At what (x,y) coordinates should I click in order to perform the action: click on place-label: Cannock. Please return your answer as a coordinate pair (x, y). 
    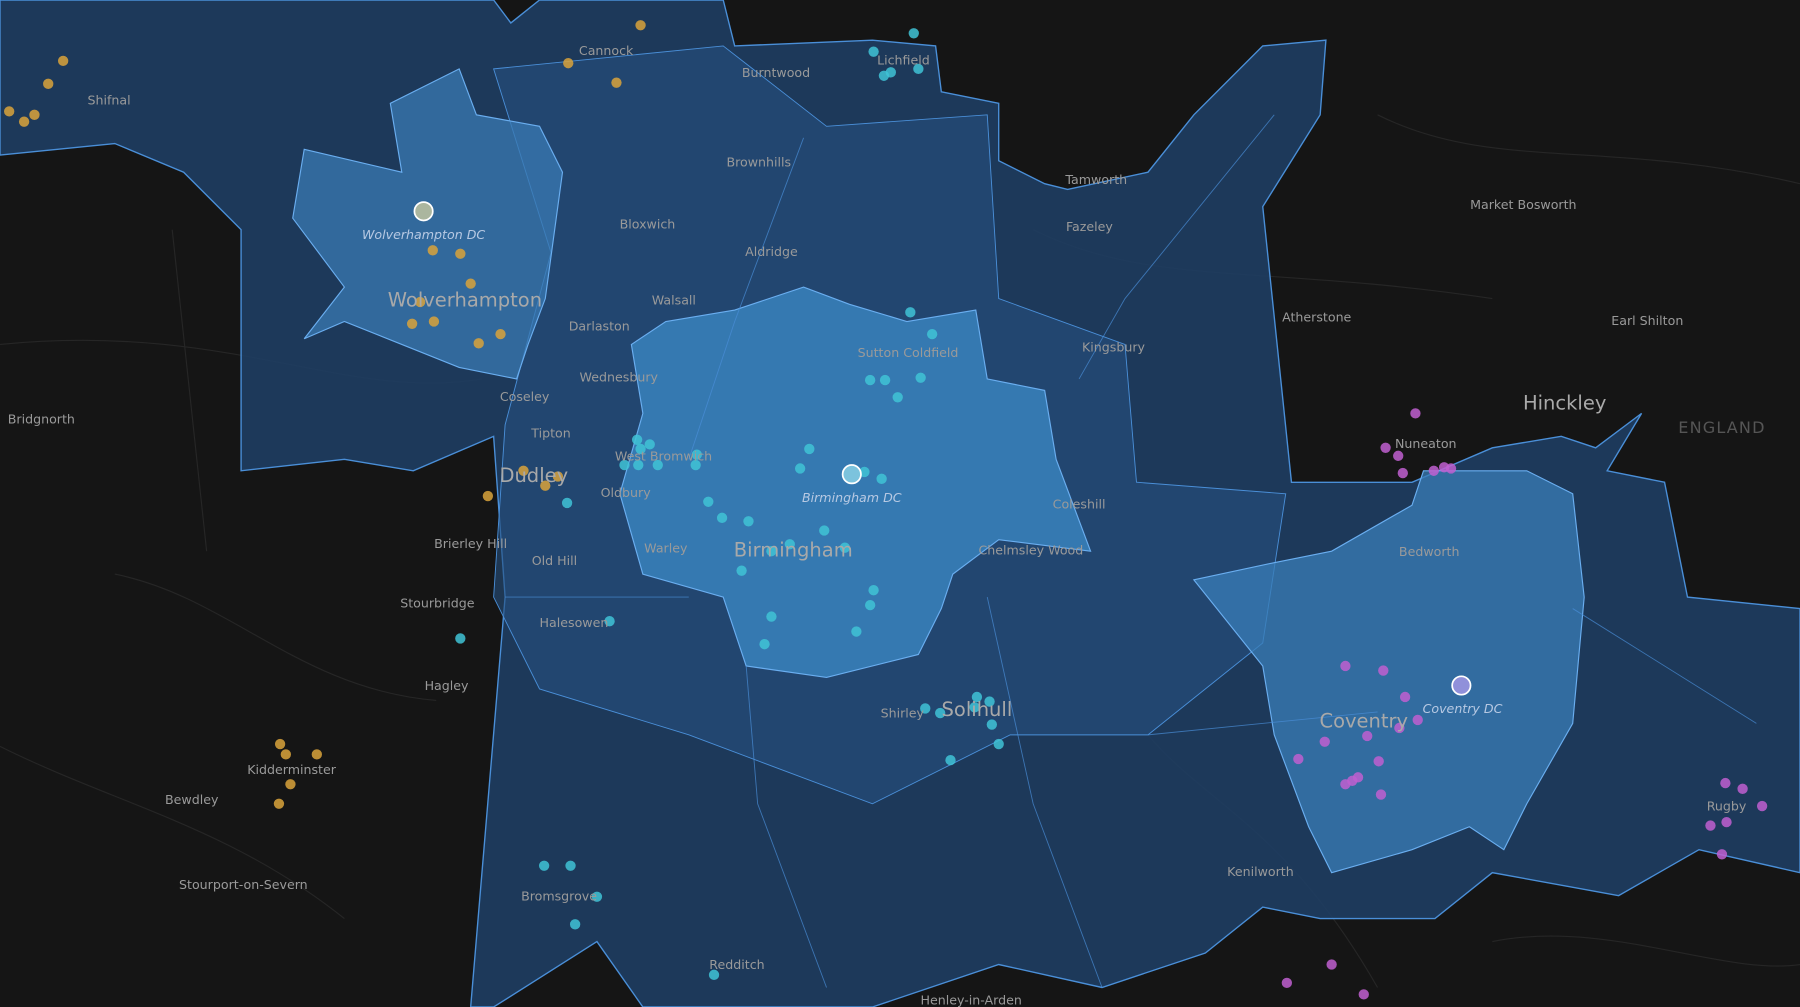
    Looking at the image, I should click on (606, 50).